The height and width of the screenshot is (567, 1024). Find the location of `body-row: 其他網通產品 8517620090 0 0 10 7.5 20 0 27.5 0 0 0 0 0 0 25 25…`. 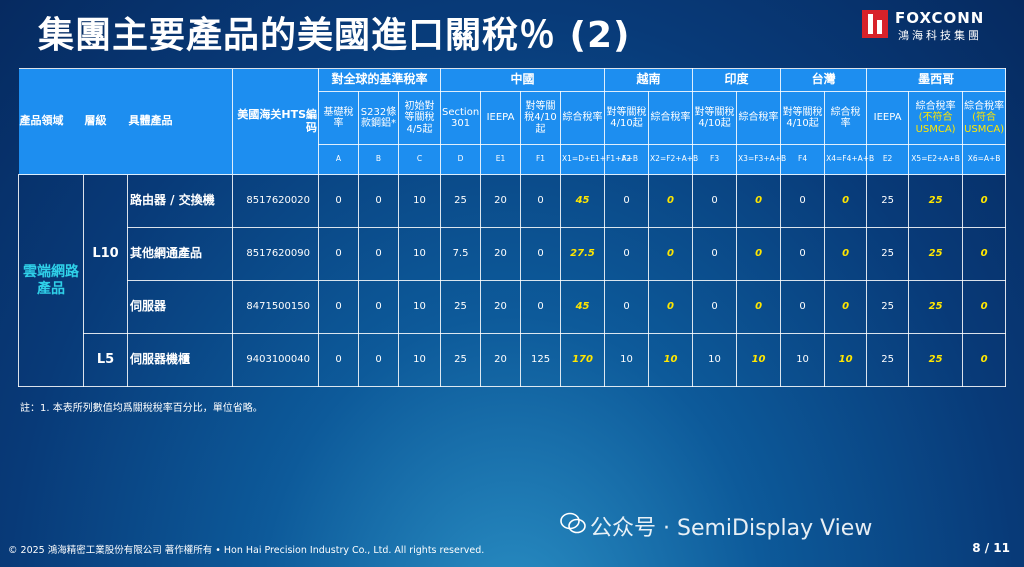

body-row: 其他網通產品 8517620090 0 0 10 7.5 20 0 27.5 0 0 0 0 0 0 25 25… is located at coordinates (513, 254).